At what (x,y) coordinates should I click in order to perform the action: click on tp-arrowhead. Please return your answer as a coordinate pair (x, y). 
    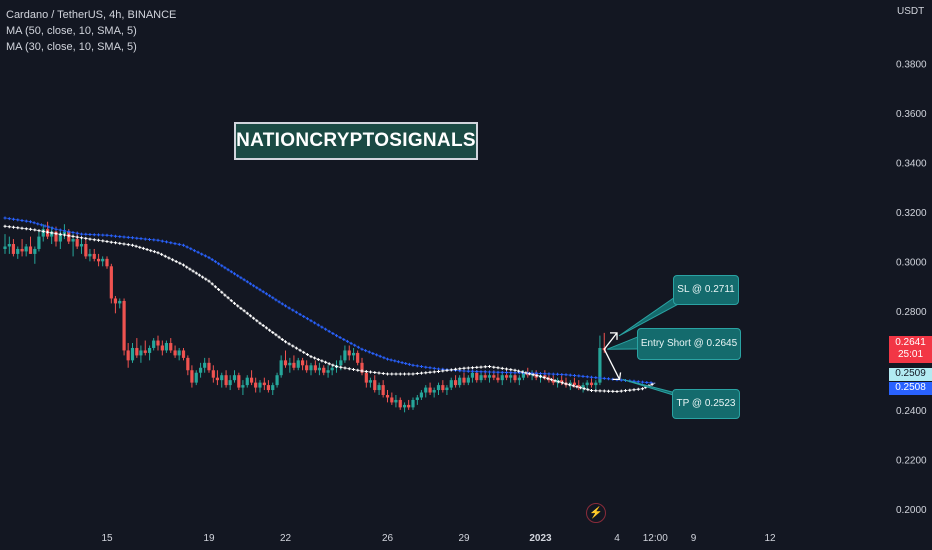
    Looking at the image, I should click on (617, 376).